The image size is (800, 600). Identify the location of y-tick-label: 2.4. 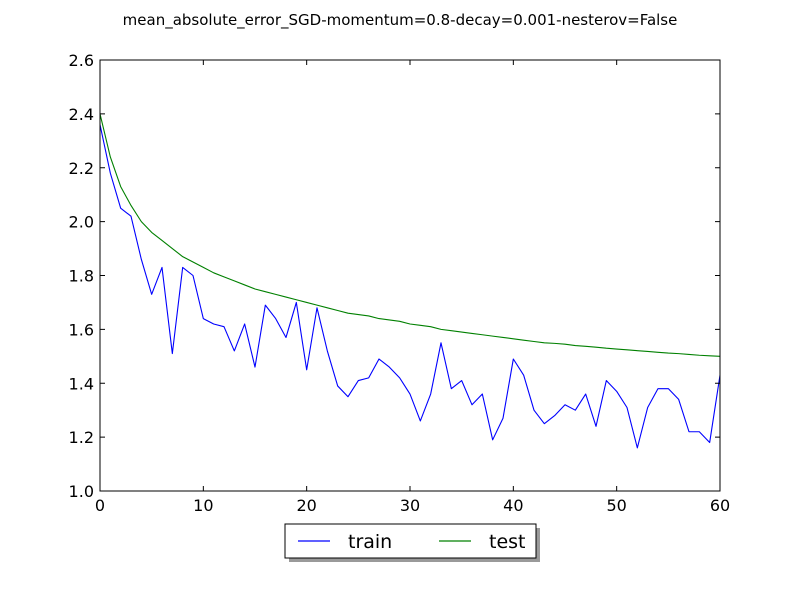
(81, 114).